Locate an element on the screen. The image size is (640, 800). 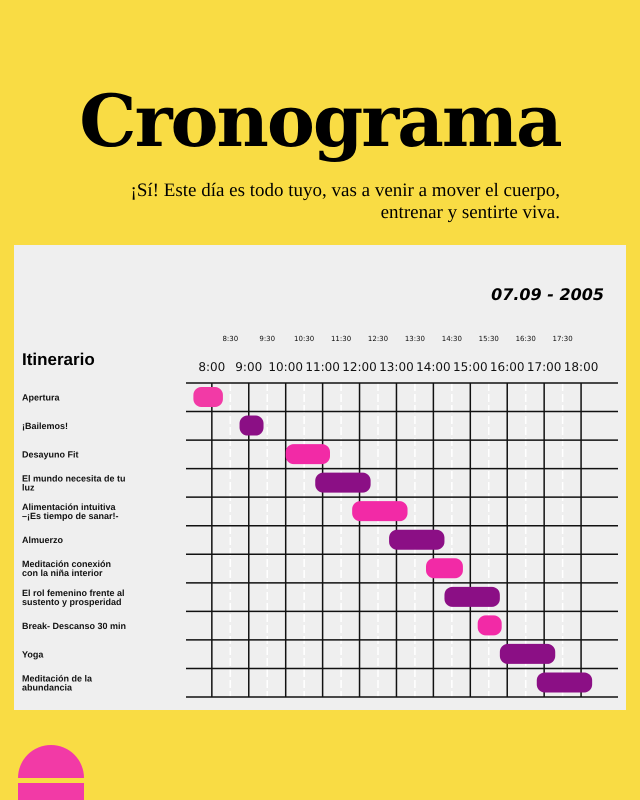
y-tick-label: Break- Descanso 30 min is located at coordinates (74, 625).